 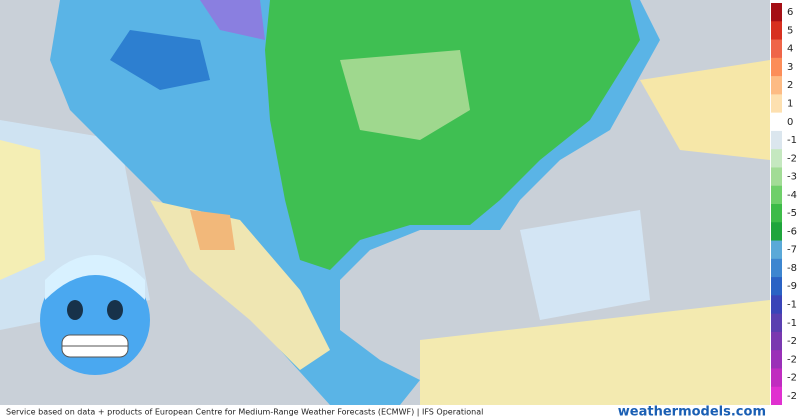 I want to click on colorbar-label: 1, so click(x=790, y=104).